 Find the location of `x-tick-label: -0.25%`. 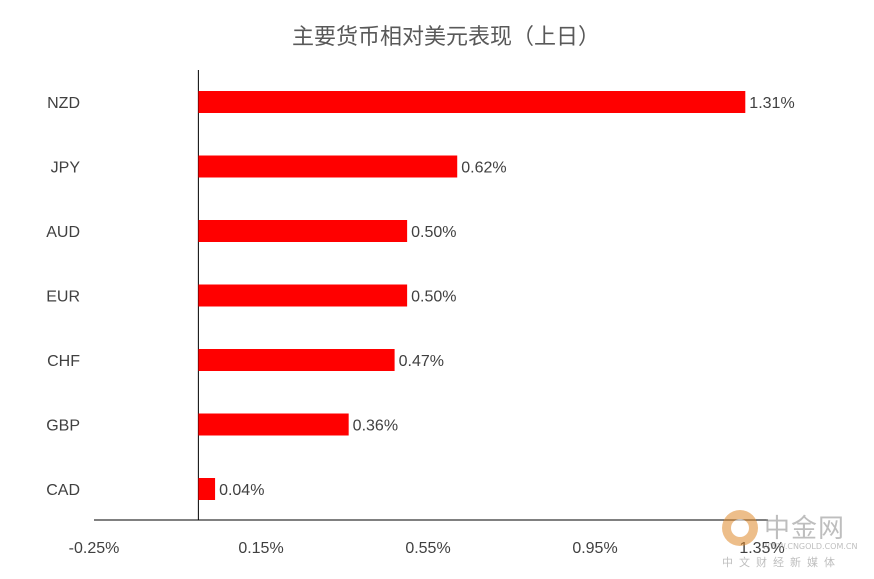

x-tick-label: -0.25% is located at coordinates (94, 548).